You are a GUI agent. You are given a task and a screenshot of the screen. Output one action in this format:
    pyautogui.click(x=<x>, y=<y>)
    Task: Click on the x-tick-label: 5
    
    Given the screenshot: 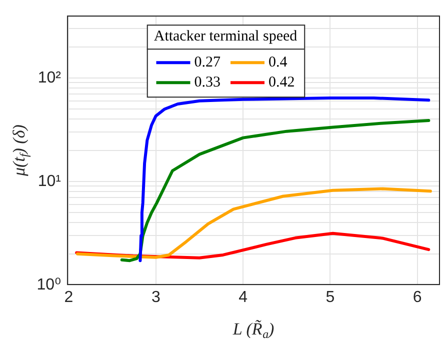 What is the action you would take?
    pyautogui.click(x=330, y=297)
    